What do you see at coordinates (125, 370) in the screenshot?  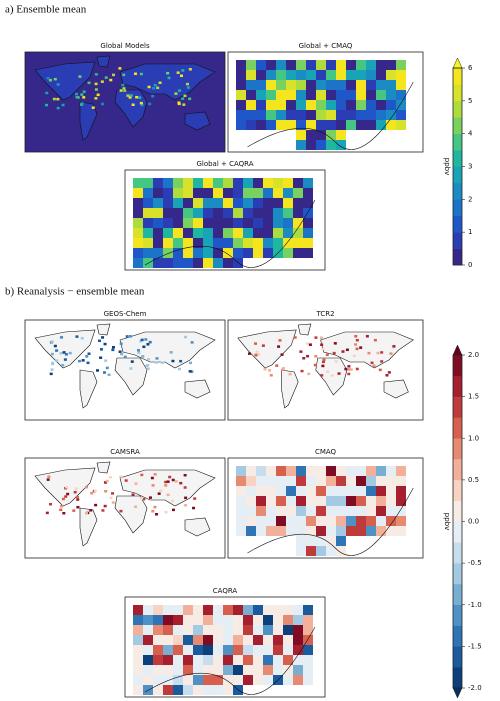 I see `map` at bounding box center [125, 370].